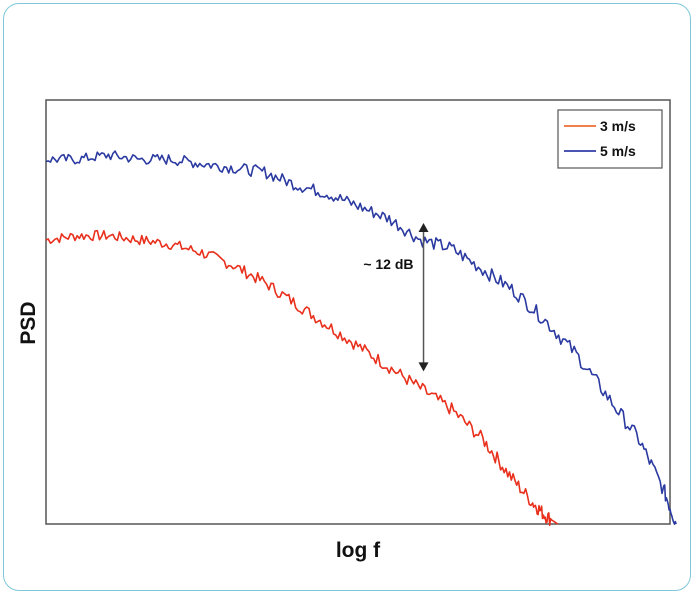  Describe the element at coordinates (358, 550) in the screenshot. I see `x-axis-label: log f` at that location.